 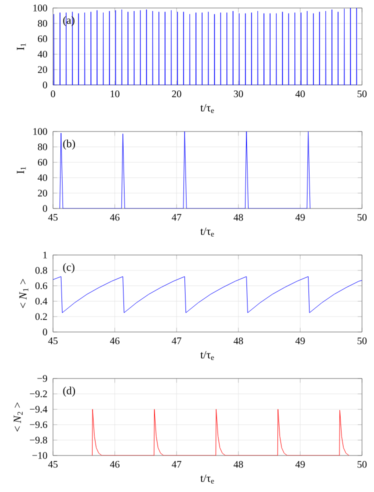 What do you see at coordinates (41, 316) in the screenshot?
I see `y-tick-label: 0.2` at bounding box center [41, 316].